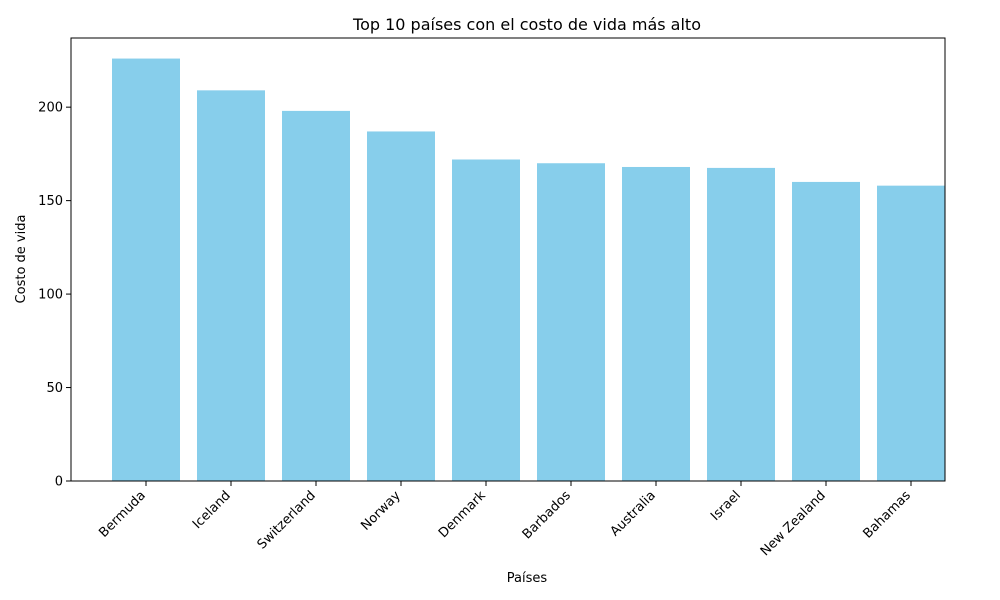  What do you see at coordinates (21, 259) in the screenshot?
I see `y-axis-label: Costo de vida` at bounding box center [21, 259].